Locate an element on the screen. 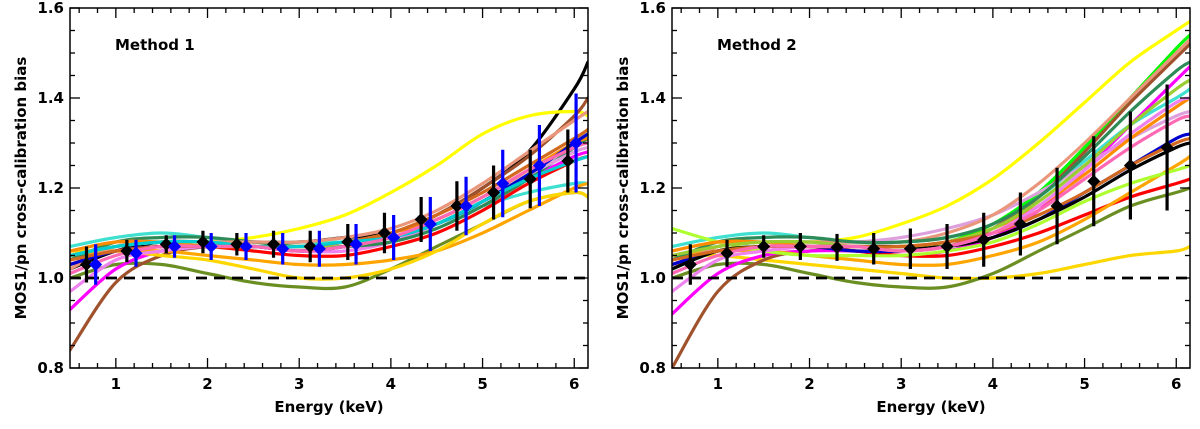  method-label: Method 2 is located at coordinates (757, 45).